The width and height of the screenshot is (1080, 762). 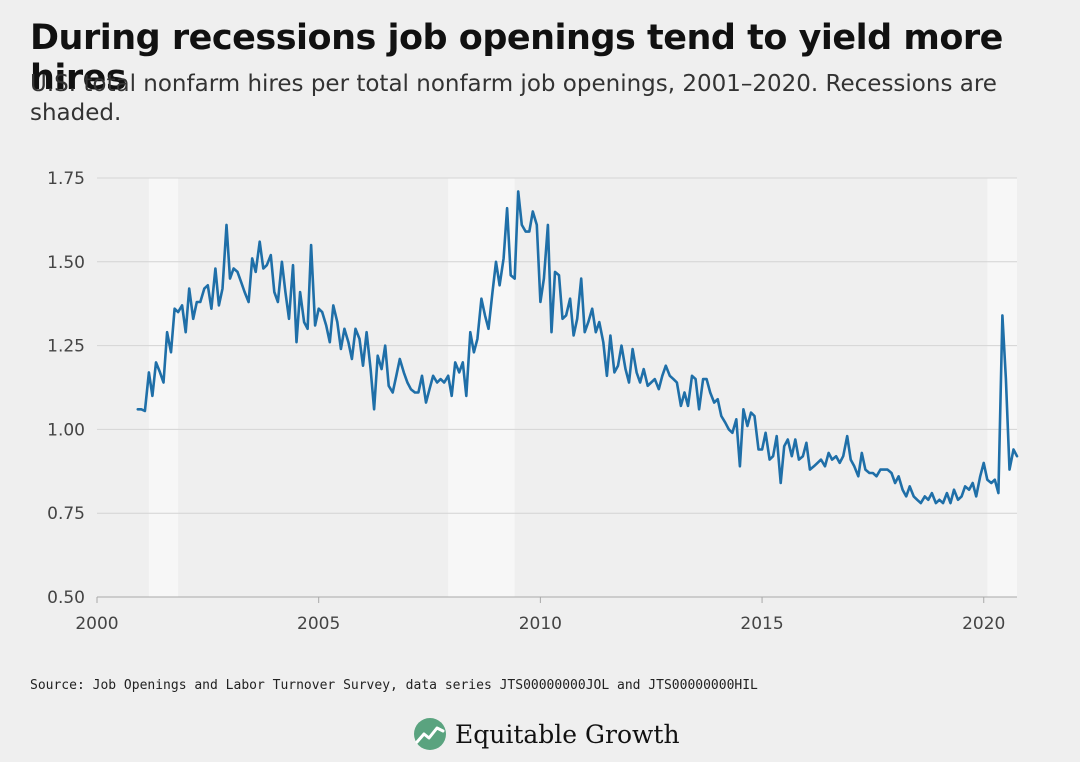 What do you see at coordinates (66, 179) in the screenshot?
I see `y-tick-label: 1.75` at bounding box center [66, 179].